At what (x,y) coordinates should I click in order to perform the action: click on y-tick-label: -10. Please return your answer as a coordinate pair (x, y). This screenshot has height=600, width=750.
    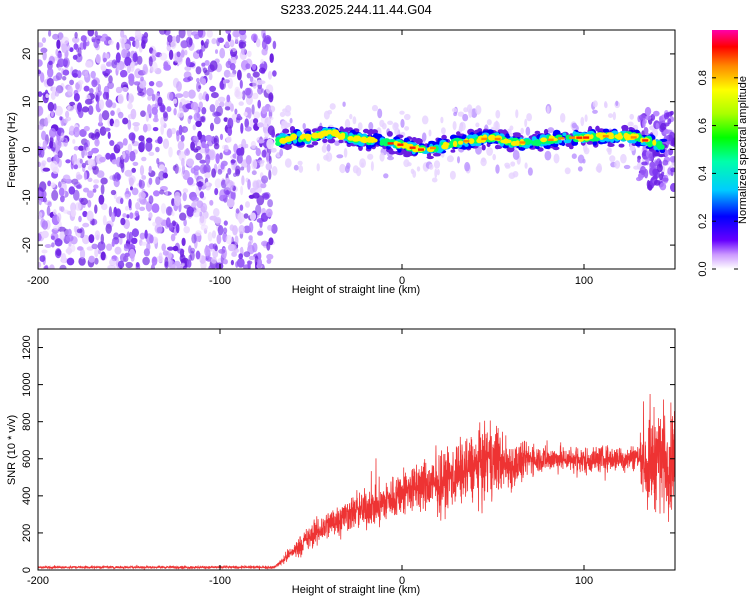
    Looking at the image, I should click on (27, 197).